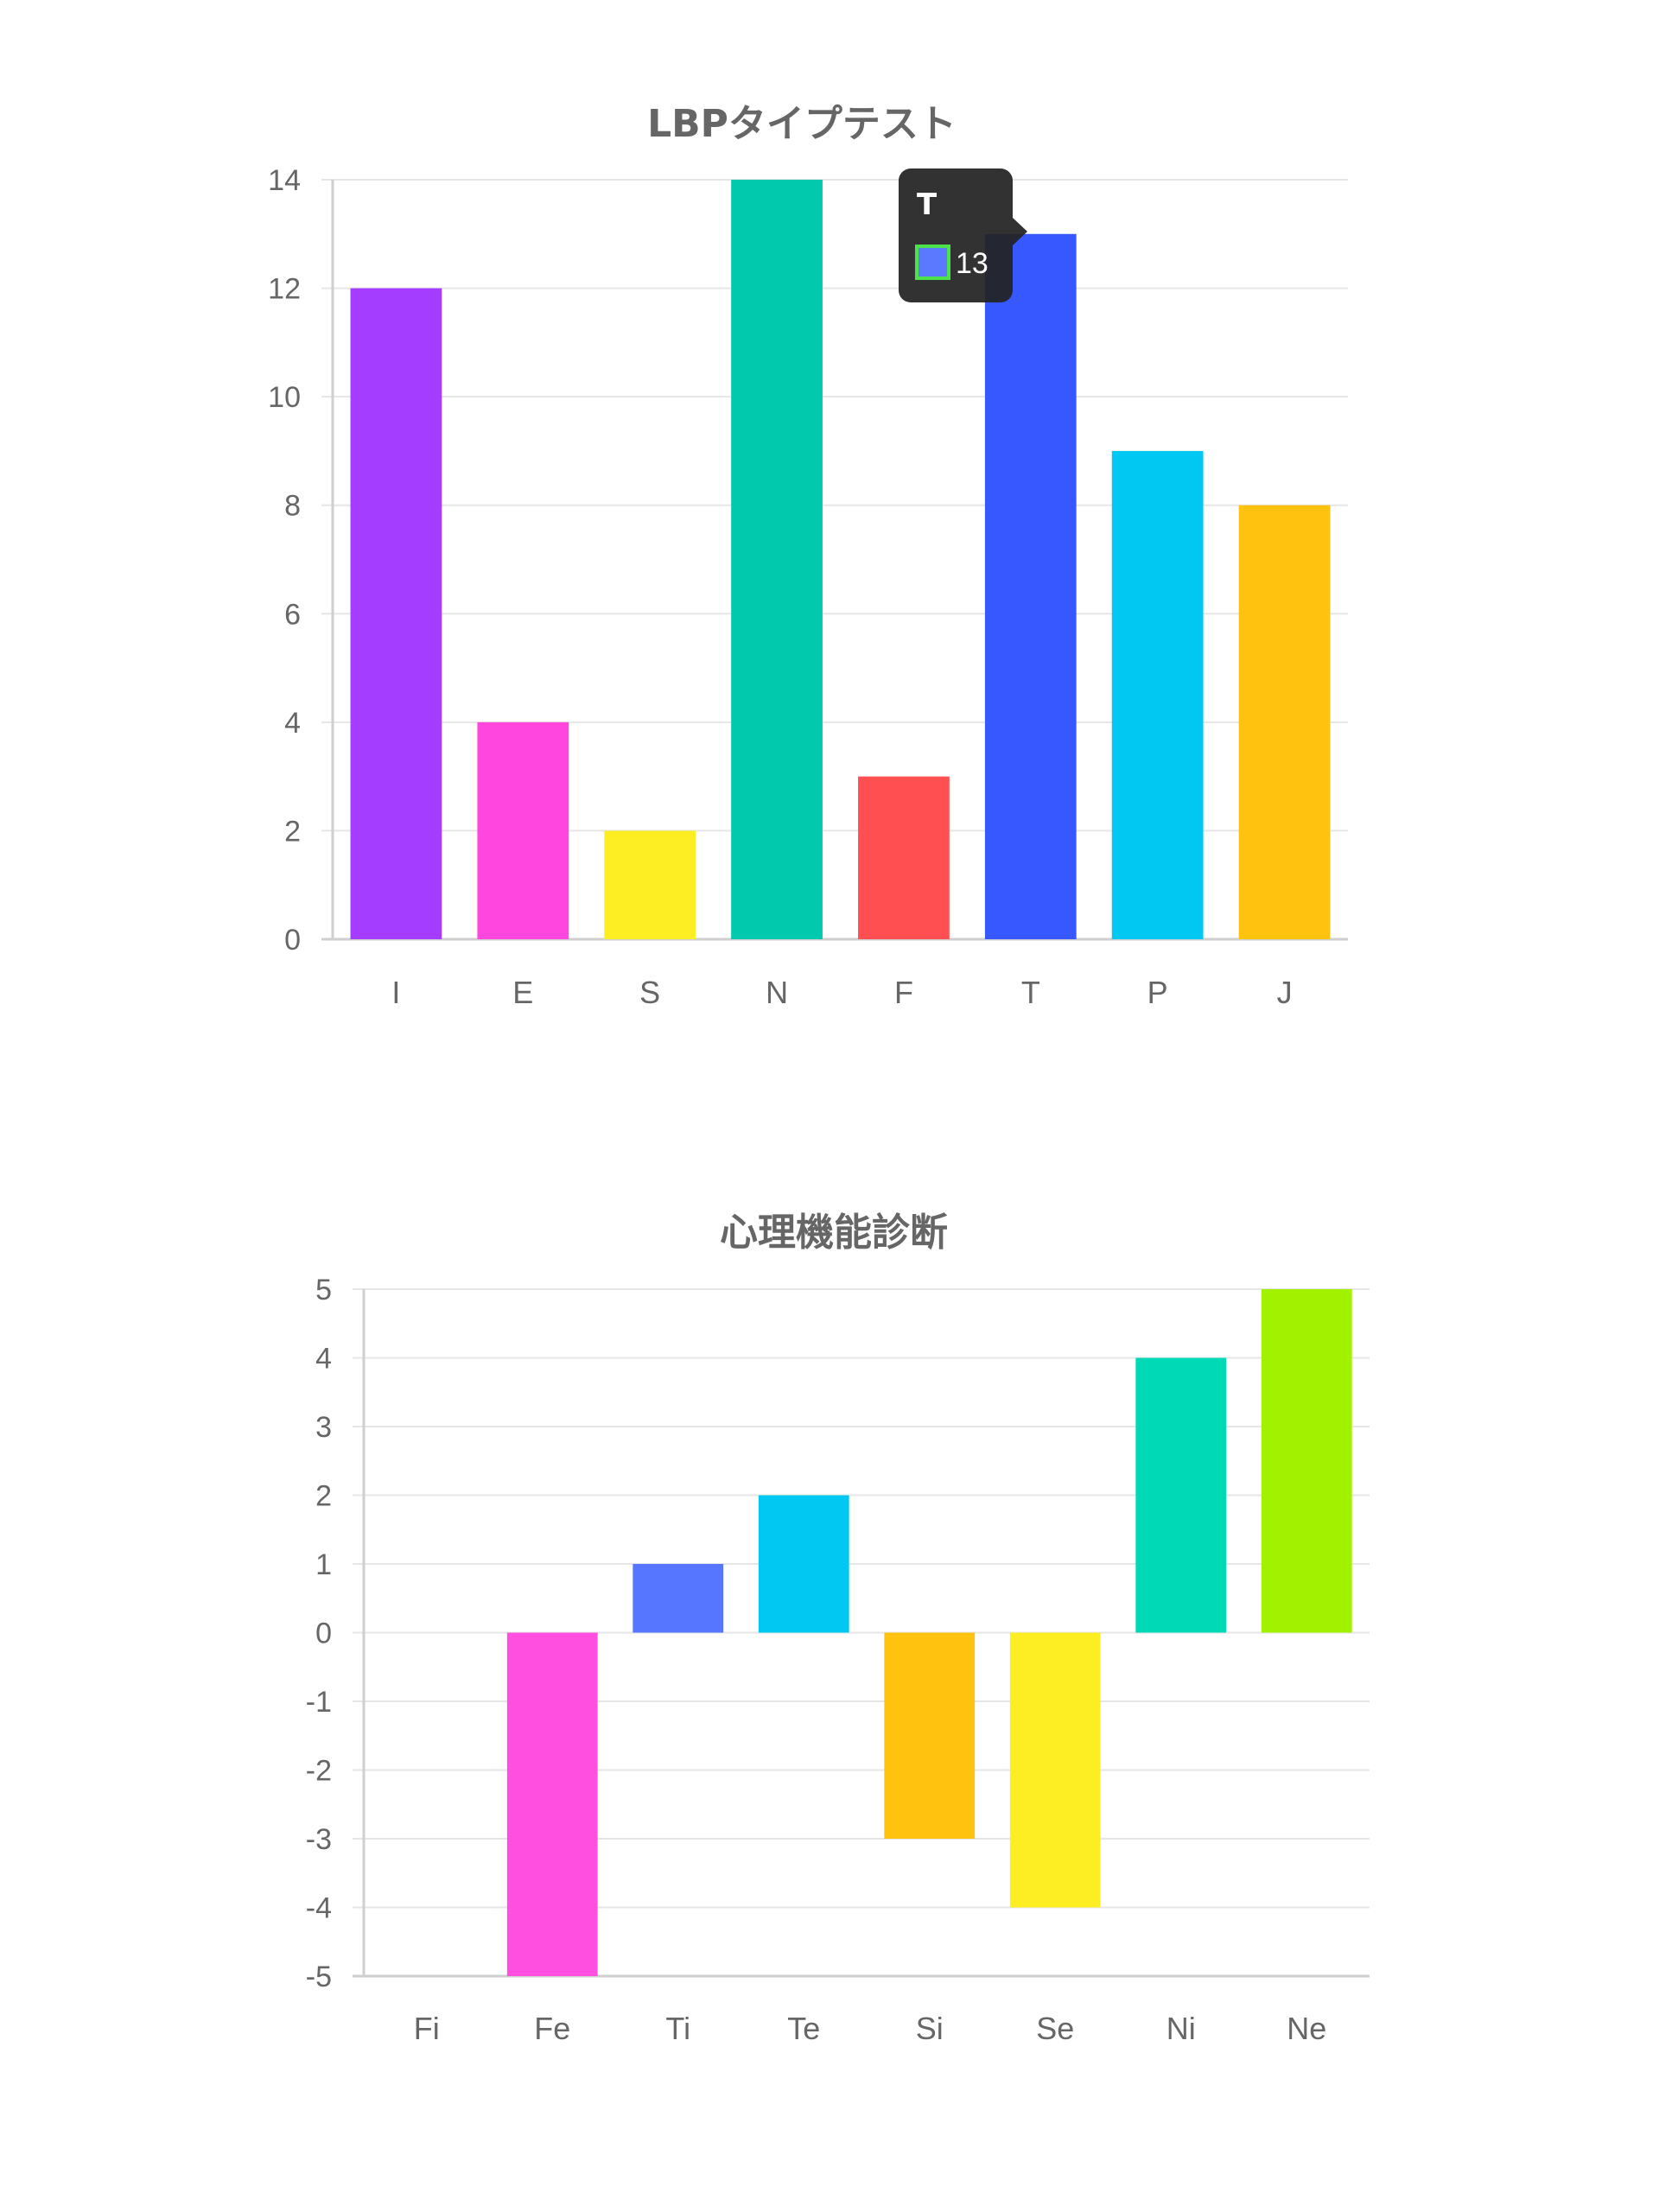 The image size is (1659, 2212). I want to click on bar-si, so click(930, 1736).